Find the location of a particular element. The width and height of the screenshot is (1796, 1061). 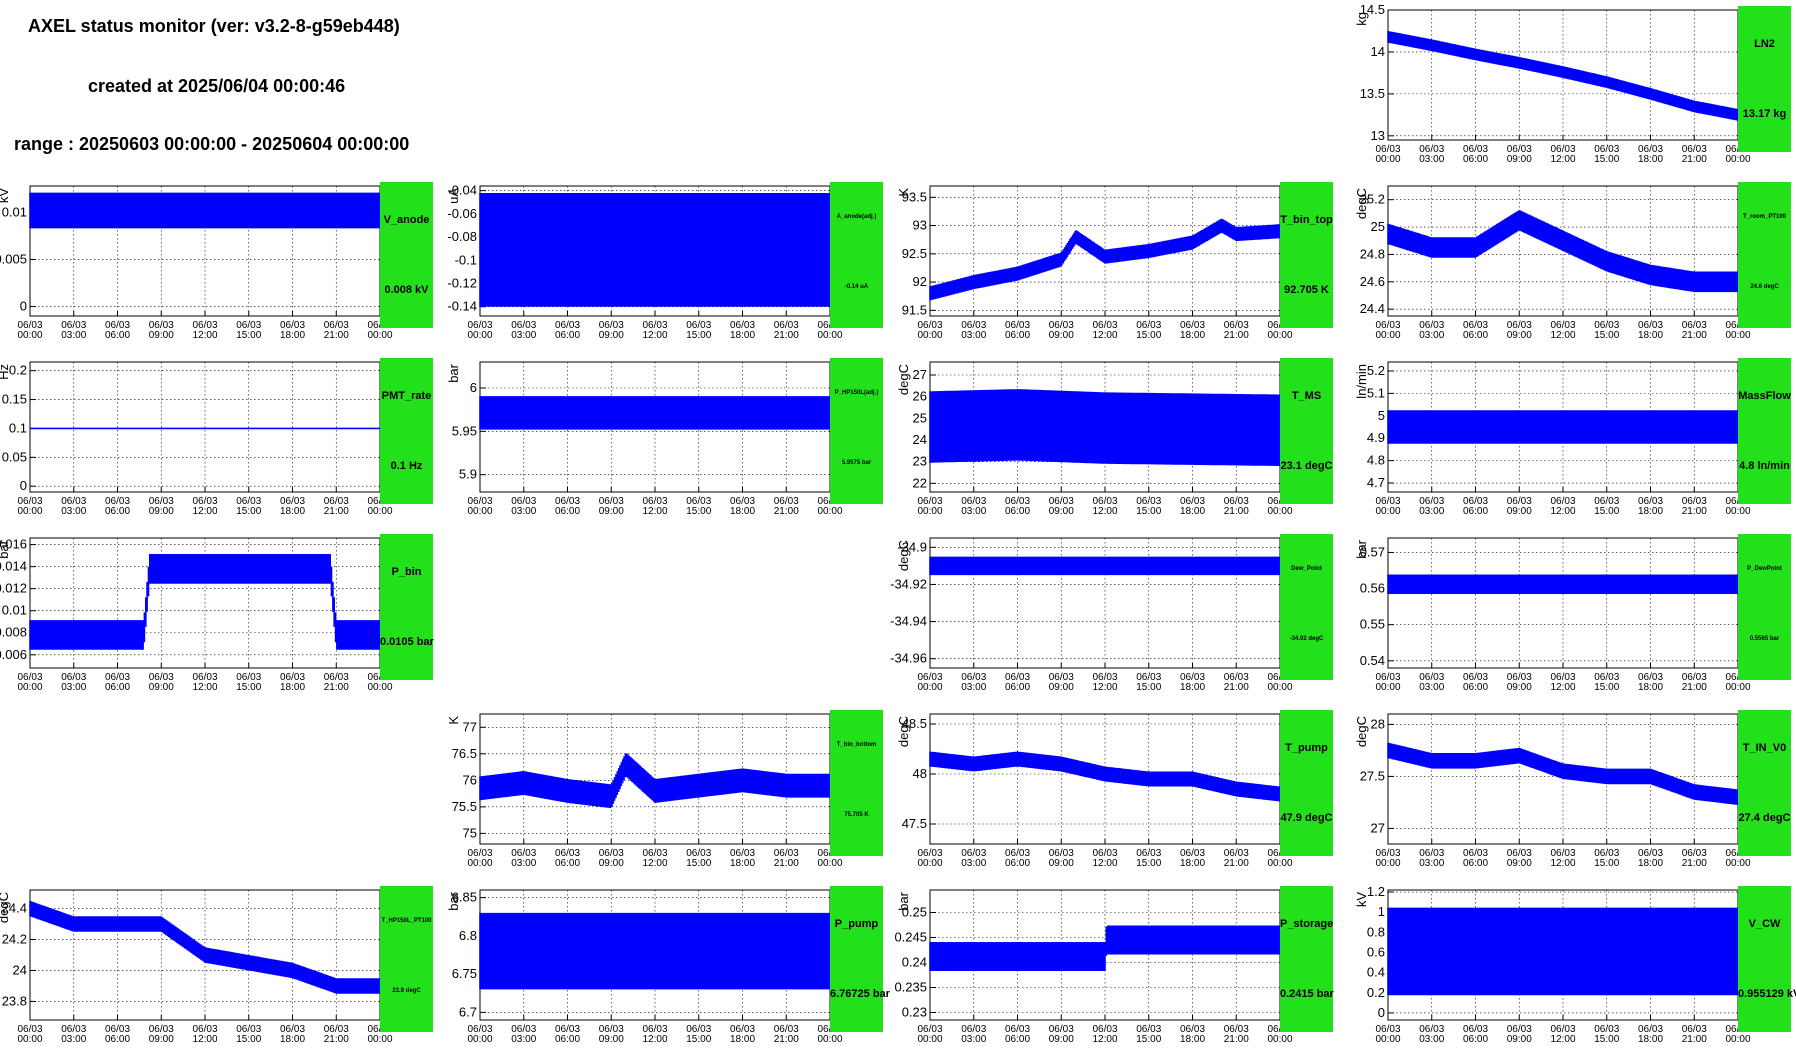

y-tick-label: 1.2 is located at coordinates (1376, 891).